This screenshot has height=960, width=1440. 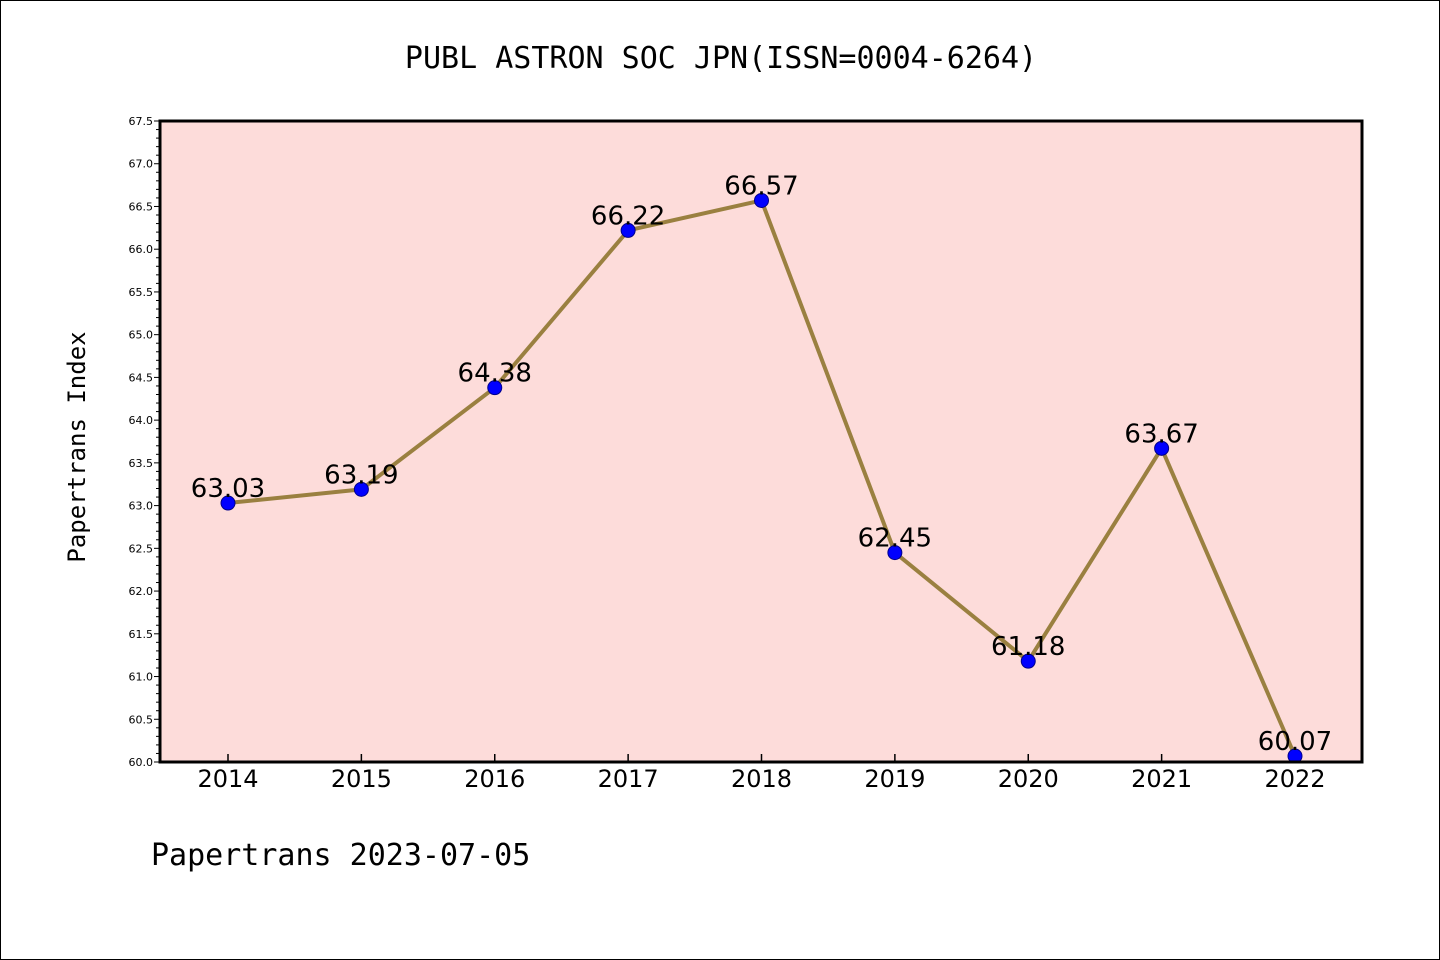 I want to click on footer-text: Papertrans 2023-07-05, so click(x=340, y=855).